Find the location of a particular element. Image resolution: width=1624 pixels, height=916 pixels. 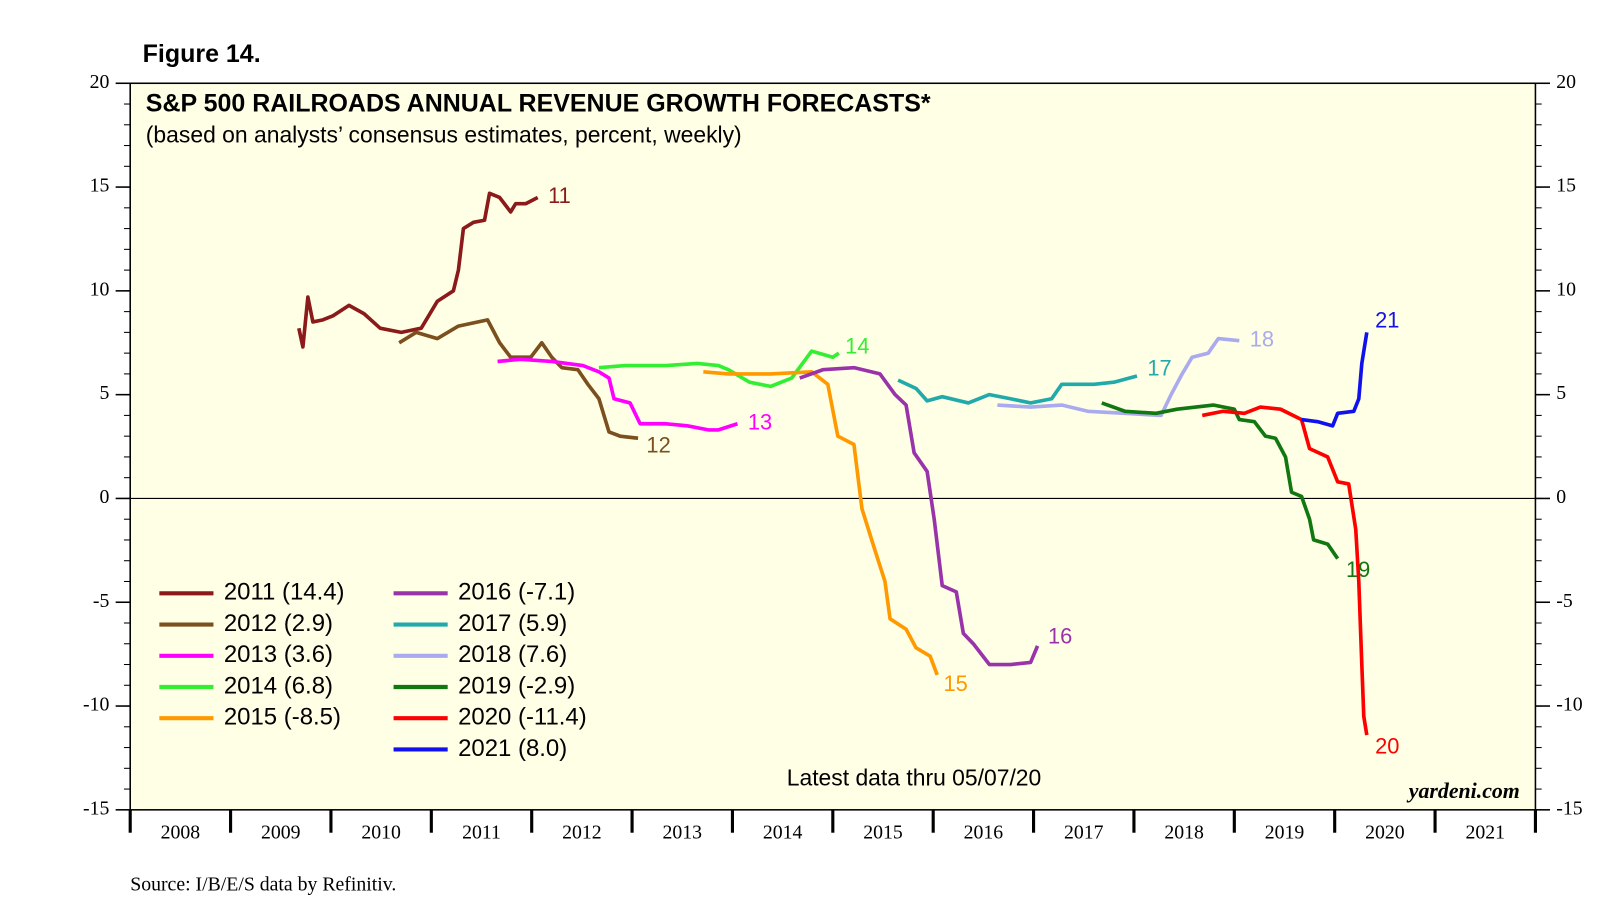

y2-tick-label: -5 is located at coordinates (1564, 601).